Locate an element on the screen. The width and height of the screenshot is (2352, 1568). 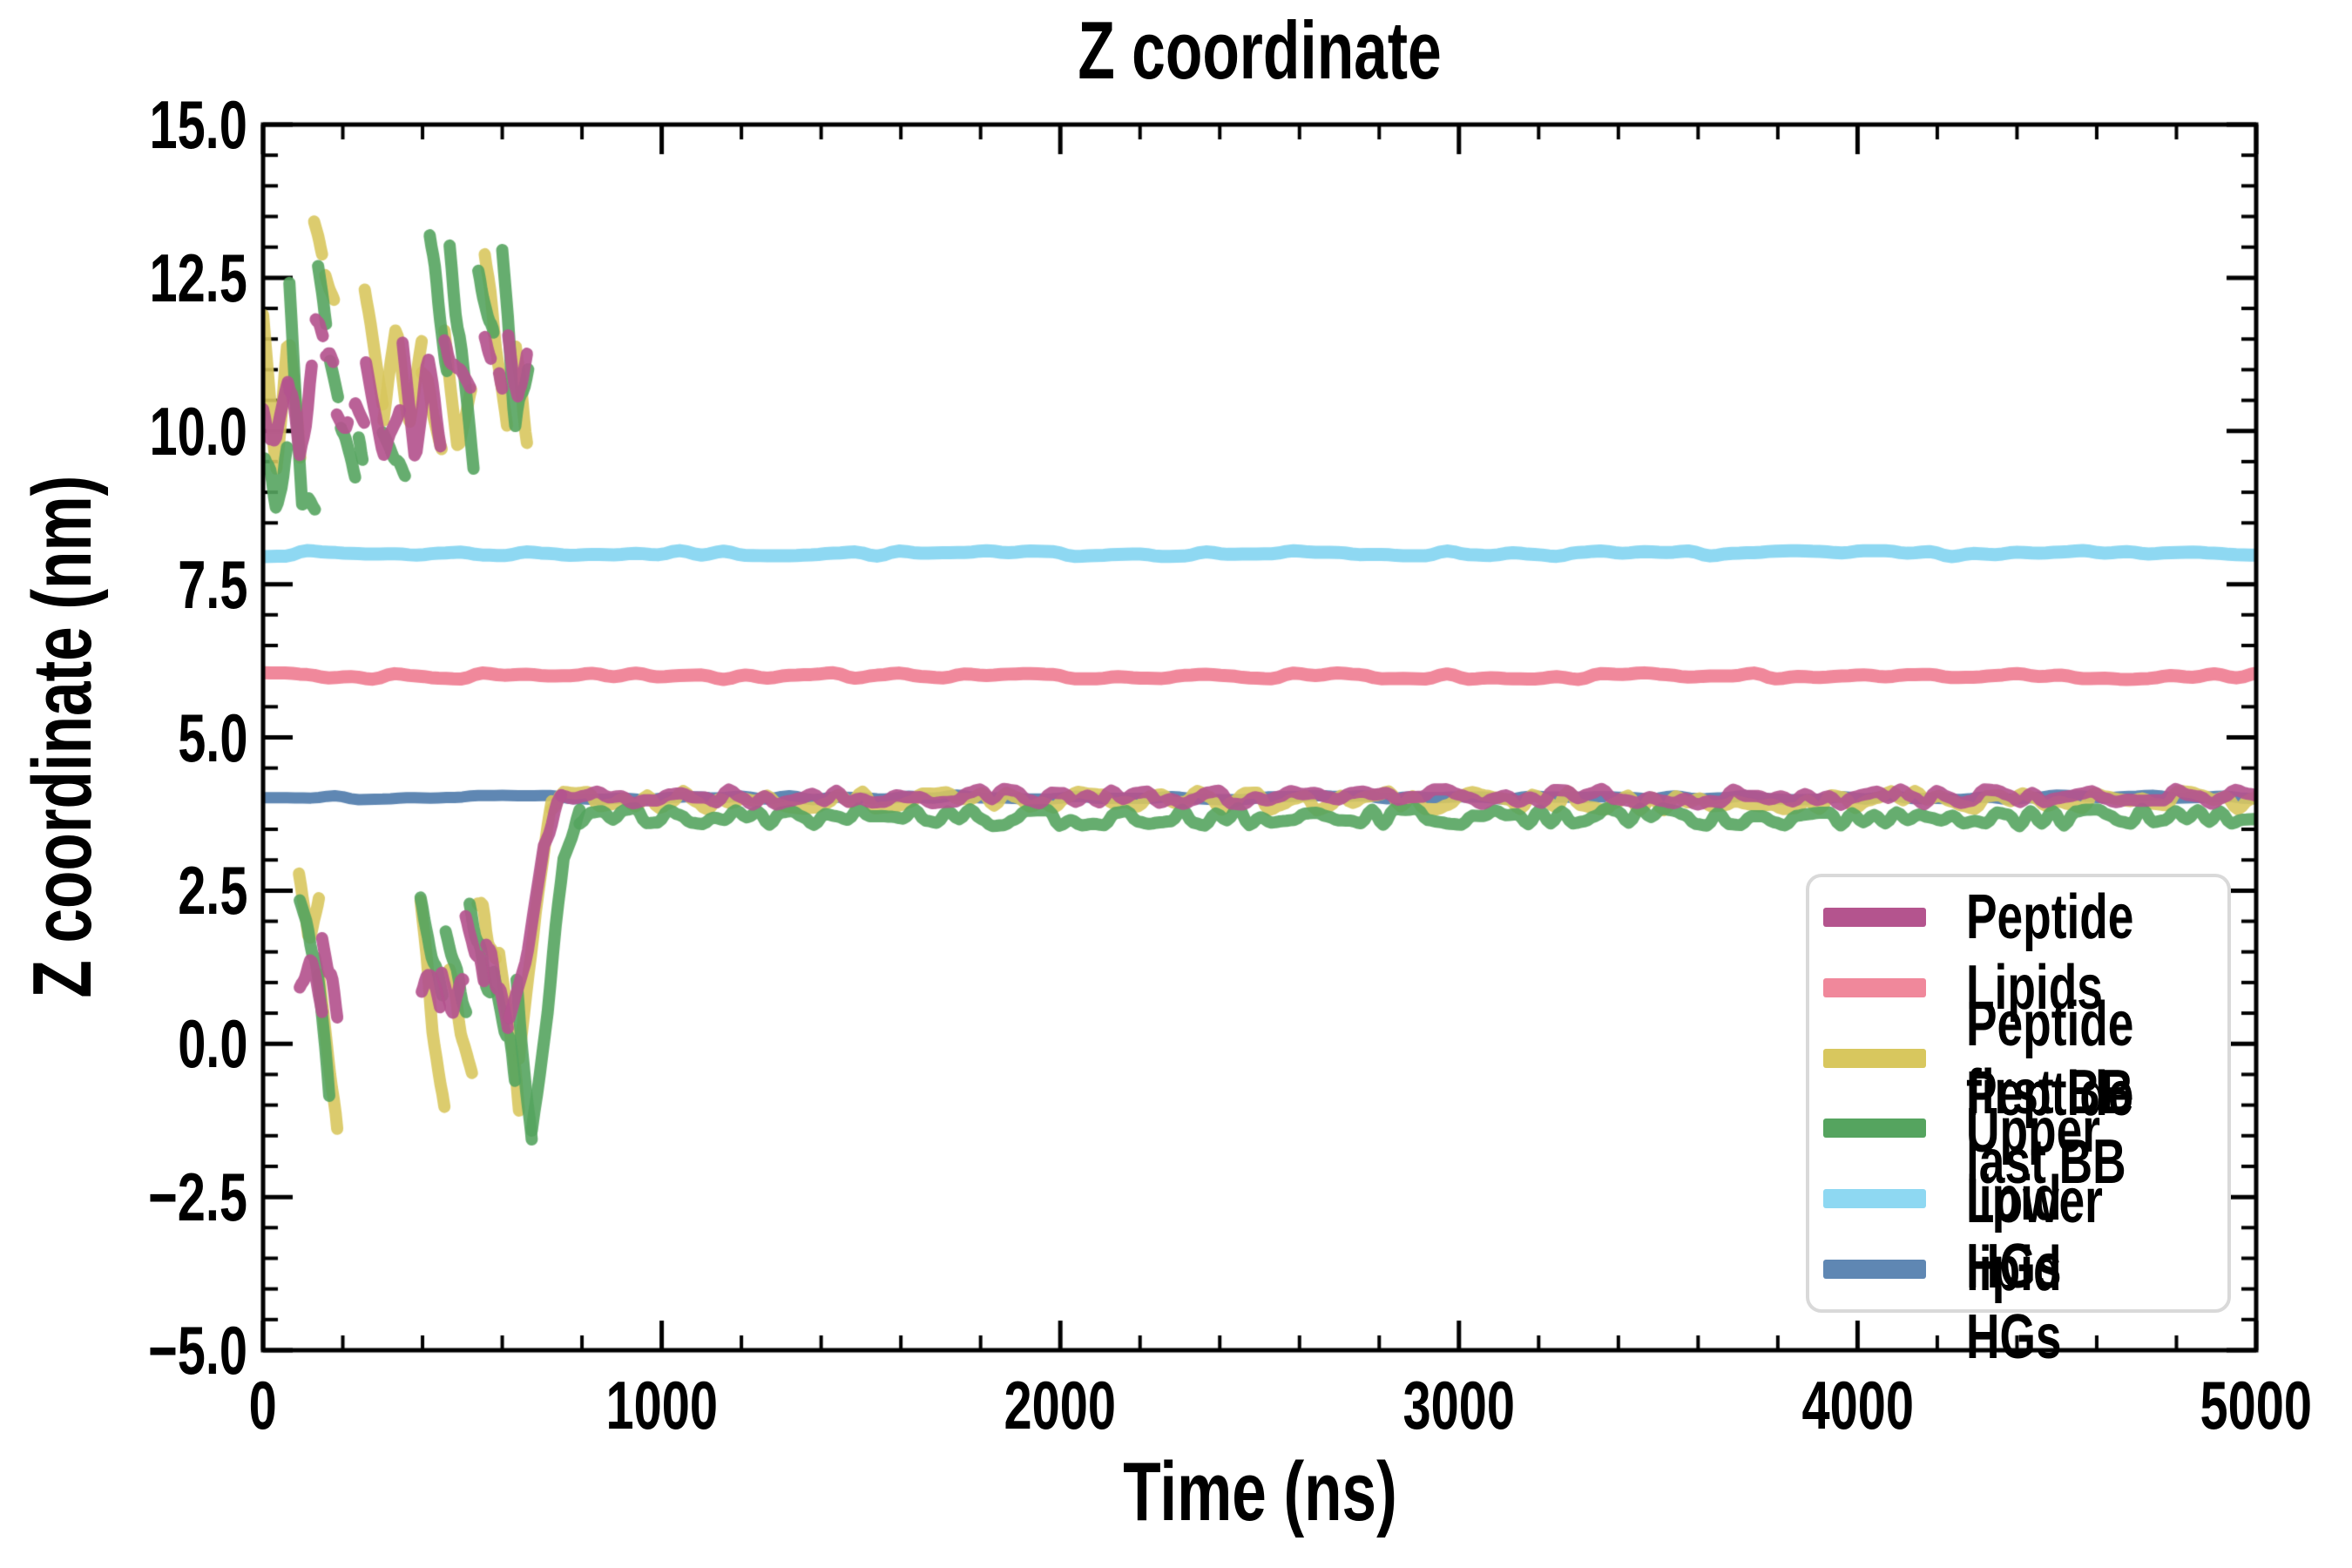
legend-item: Lipids is located at coordinates (2018, 988).